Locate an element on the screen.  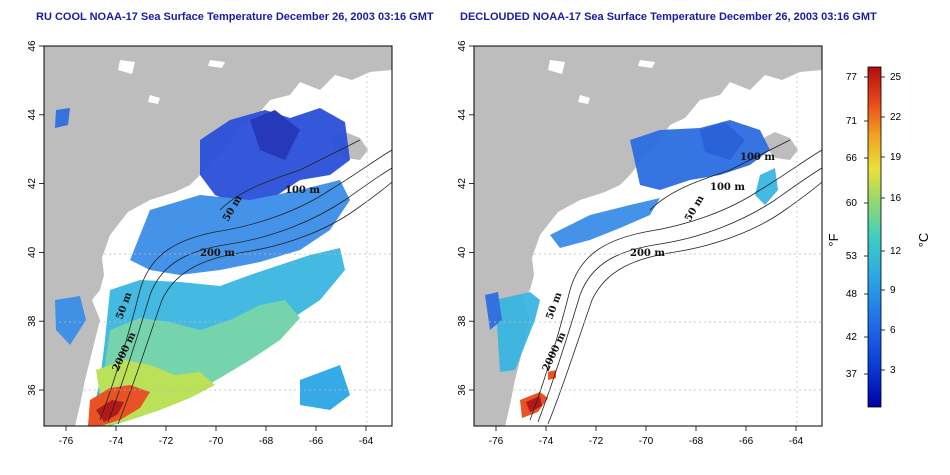
left-y-tick-label: 42 is located at coordinates (32, 184).